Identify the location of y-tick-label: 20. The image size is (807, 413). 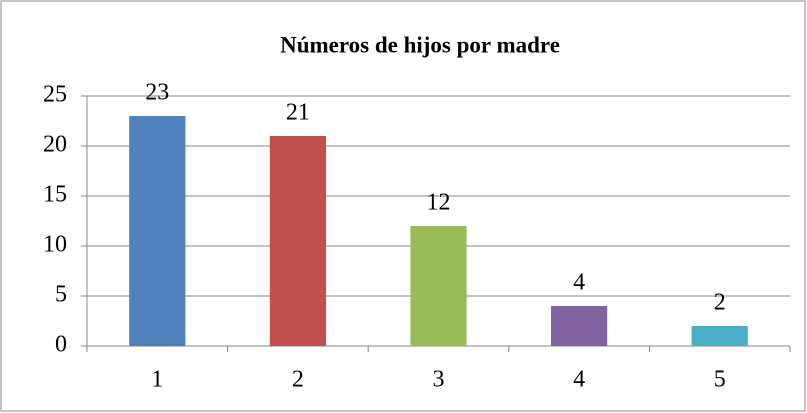
(55, 145).